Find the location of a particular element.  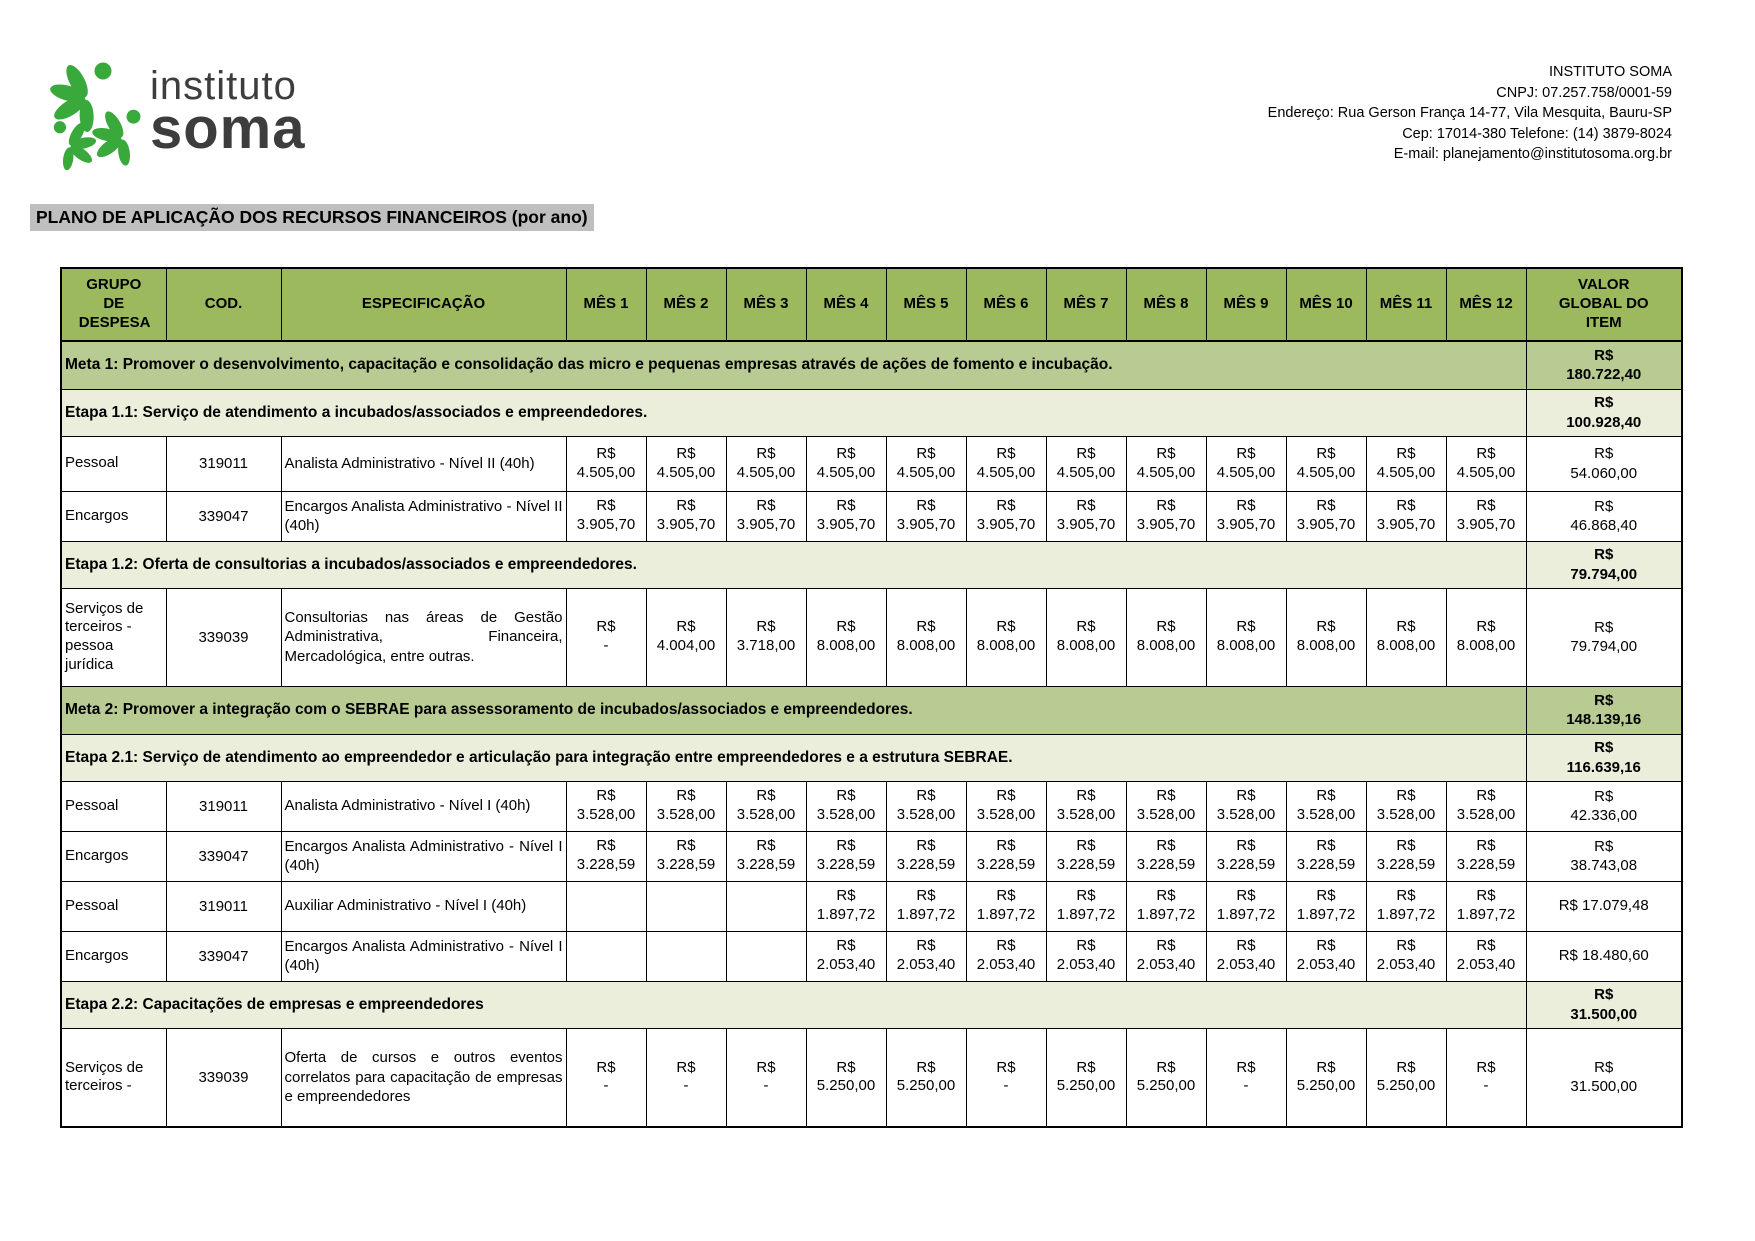

column-header-label: MÊS 8 is located at coordinates (1166, 304).